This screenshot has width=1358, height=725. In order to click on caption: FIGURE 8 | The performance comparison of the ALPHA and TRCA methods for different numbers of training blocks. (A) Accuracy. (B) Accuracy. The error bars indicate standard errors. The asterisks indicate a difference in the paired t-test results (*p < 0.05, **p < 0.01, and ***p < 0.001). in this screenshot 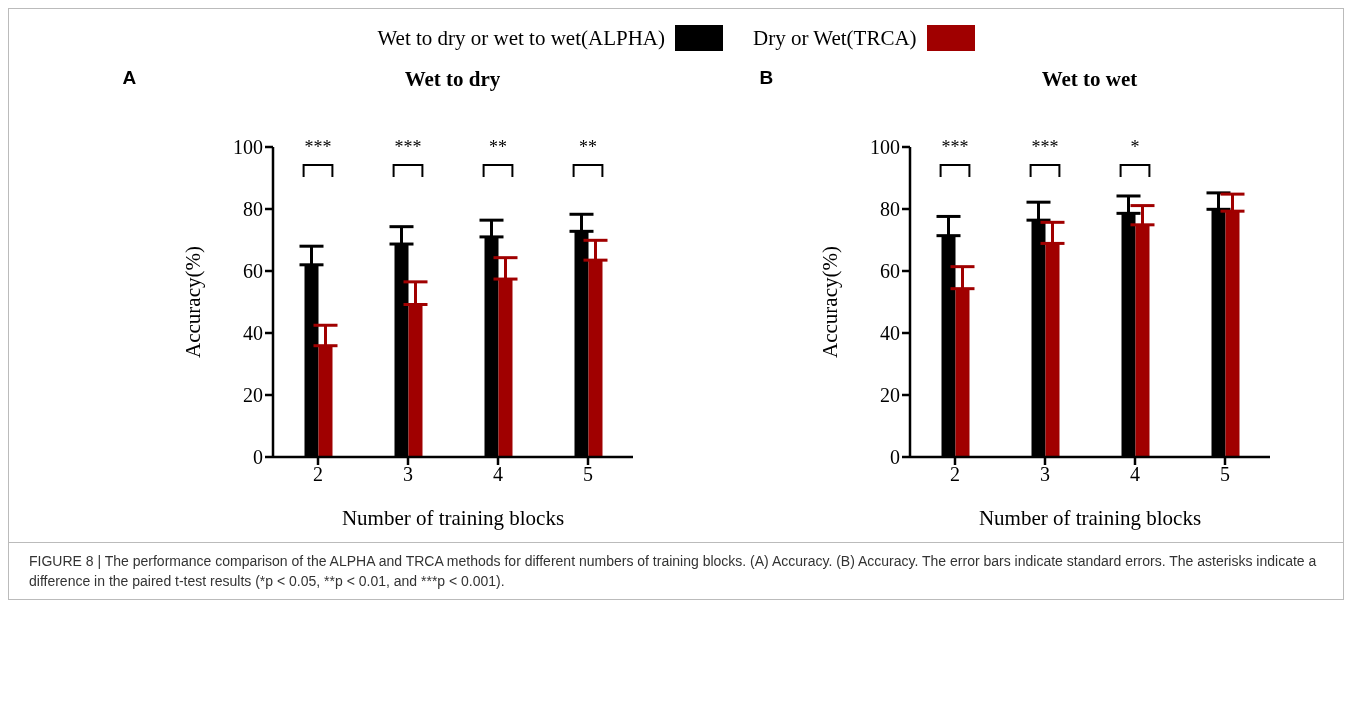, I will do `click(676, 566)`.